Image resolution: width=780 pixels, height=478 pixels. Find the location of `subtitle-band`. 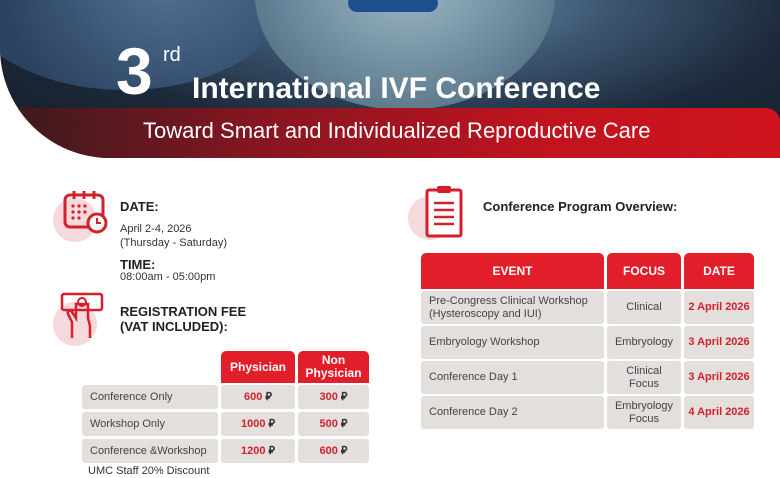

subtitle-band is located at coordinates (390, 133).